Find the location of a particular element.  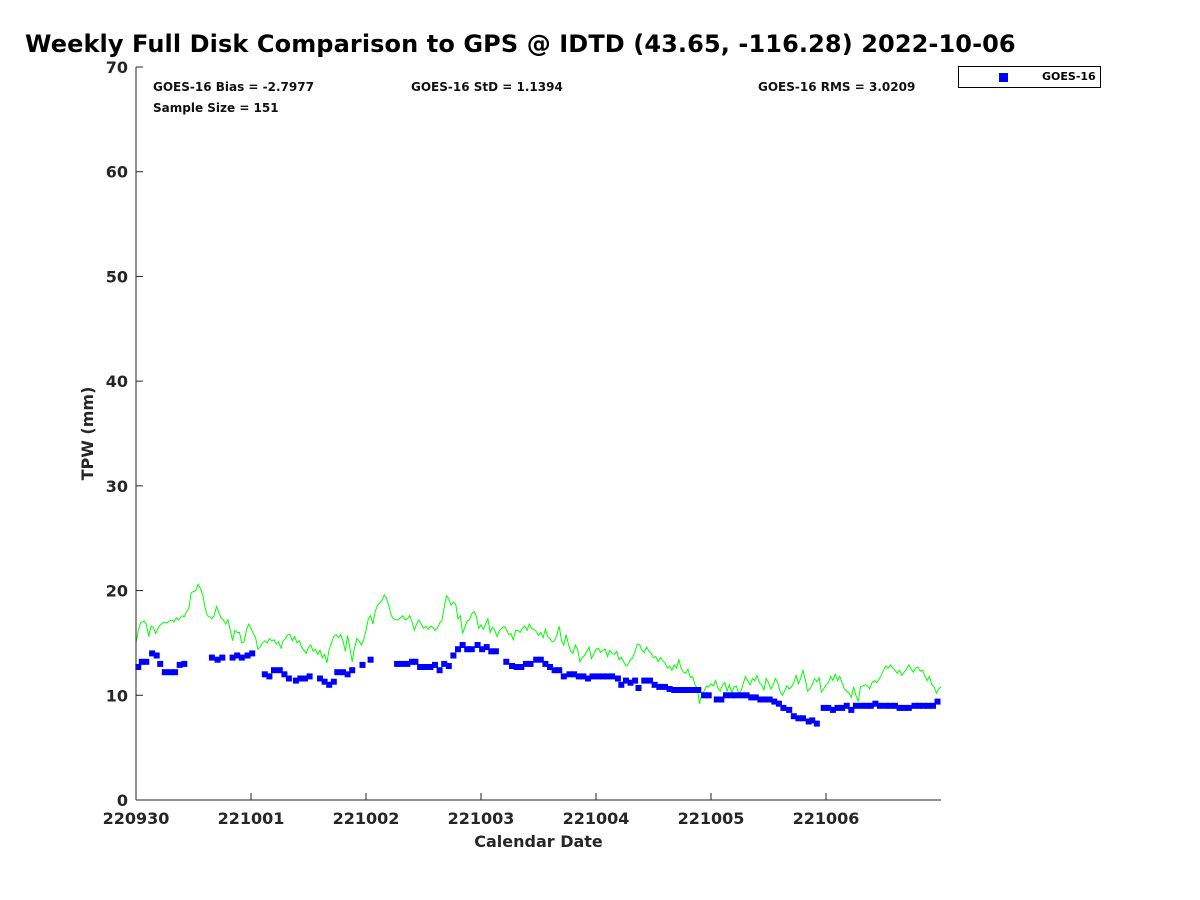

x-axis-label: Calendar Date is located at coordinates (538, 841).